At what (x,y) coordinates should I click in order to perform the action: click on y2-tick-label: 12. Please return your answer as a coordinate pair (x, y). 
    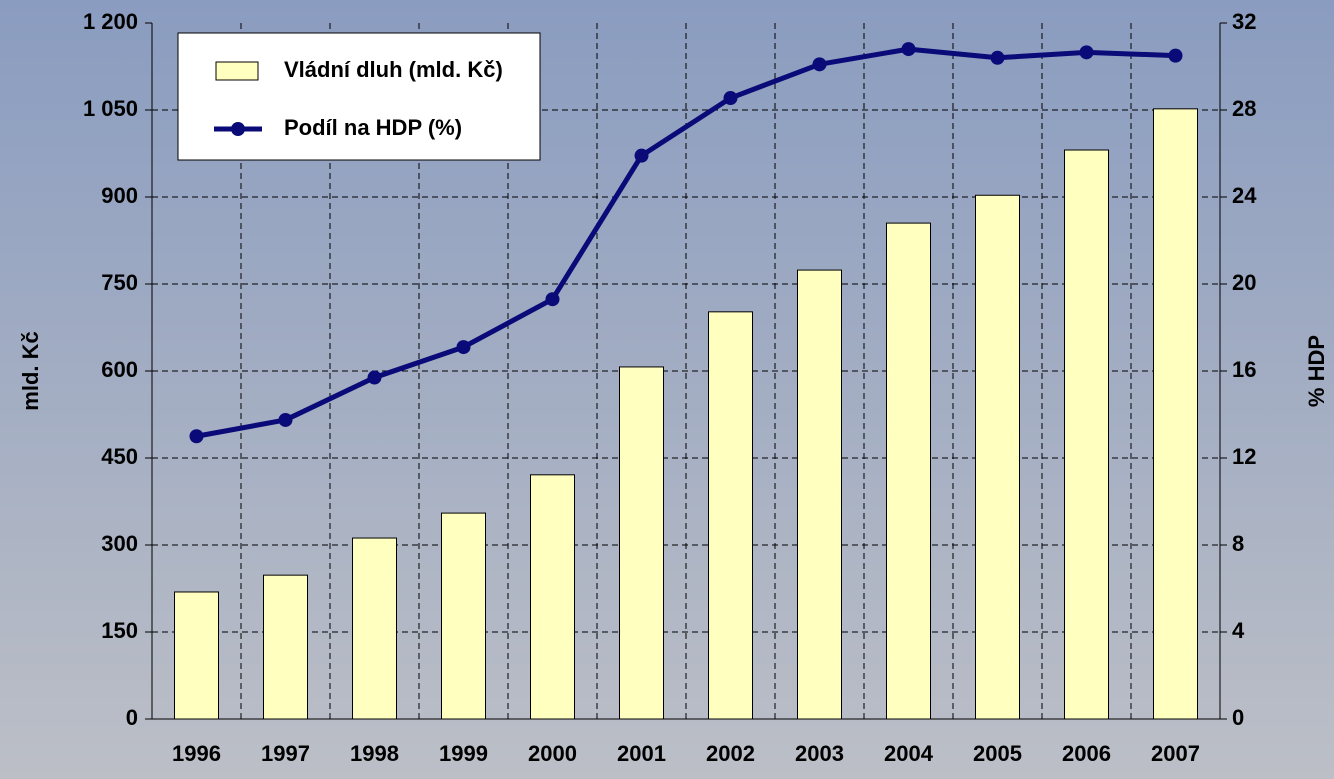
    Looking at the image, I should click on (1244, 456).